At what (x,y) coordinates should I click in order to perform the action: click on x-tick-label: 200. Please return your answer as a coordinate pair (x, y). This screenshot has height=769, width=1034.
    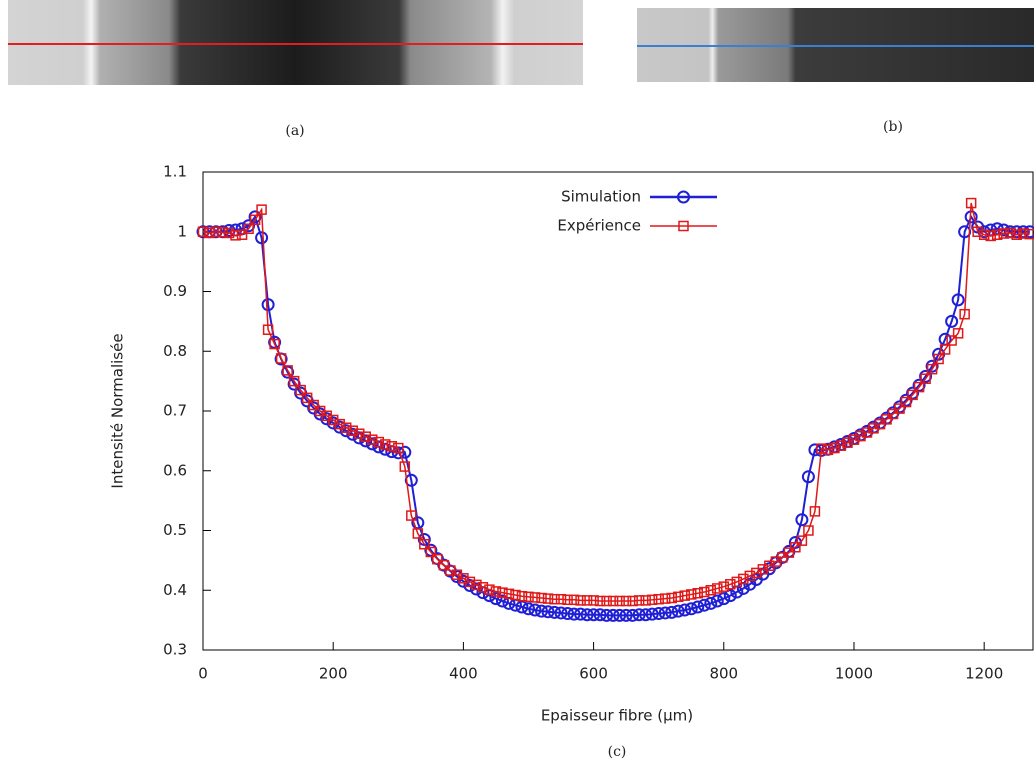
    Looking at the image, I should click on (333, 674).